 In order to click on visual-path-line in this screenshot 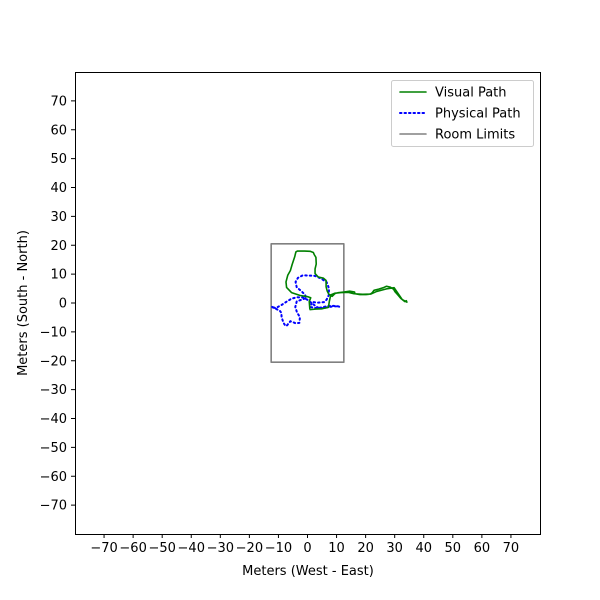, I will do `click(346, 280)`.